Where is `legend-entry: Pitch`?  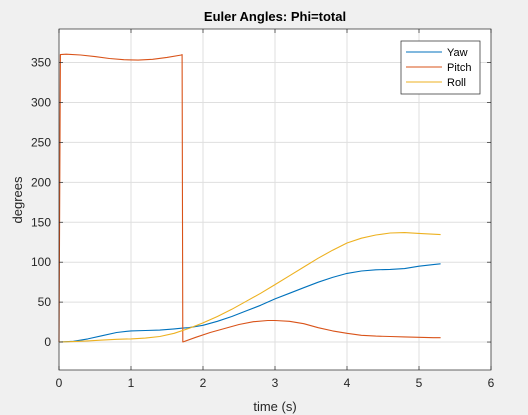 legend-entry: Pitch is located at coordinates (459, 68).